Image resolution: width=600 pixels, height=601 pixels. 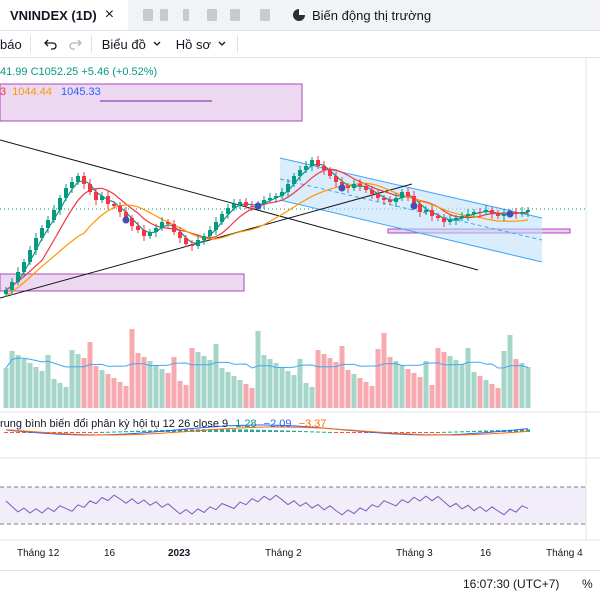 I want to click on profile-menu-label: Hồ sơ, so click(x=193, y=44).